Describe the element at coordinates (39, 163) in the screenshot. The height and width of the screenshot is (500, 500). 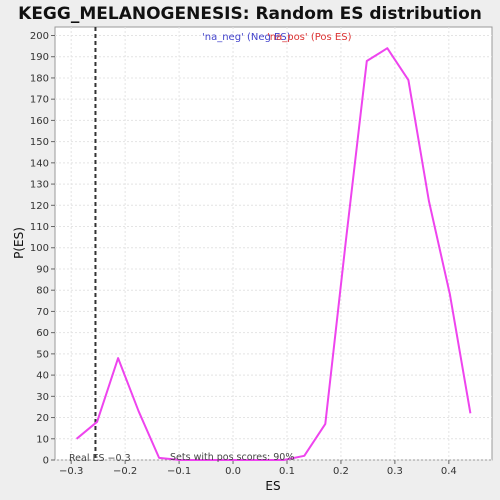
I see `y-tick-label: 140` at that location.